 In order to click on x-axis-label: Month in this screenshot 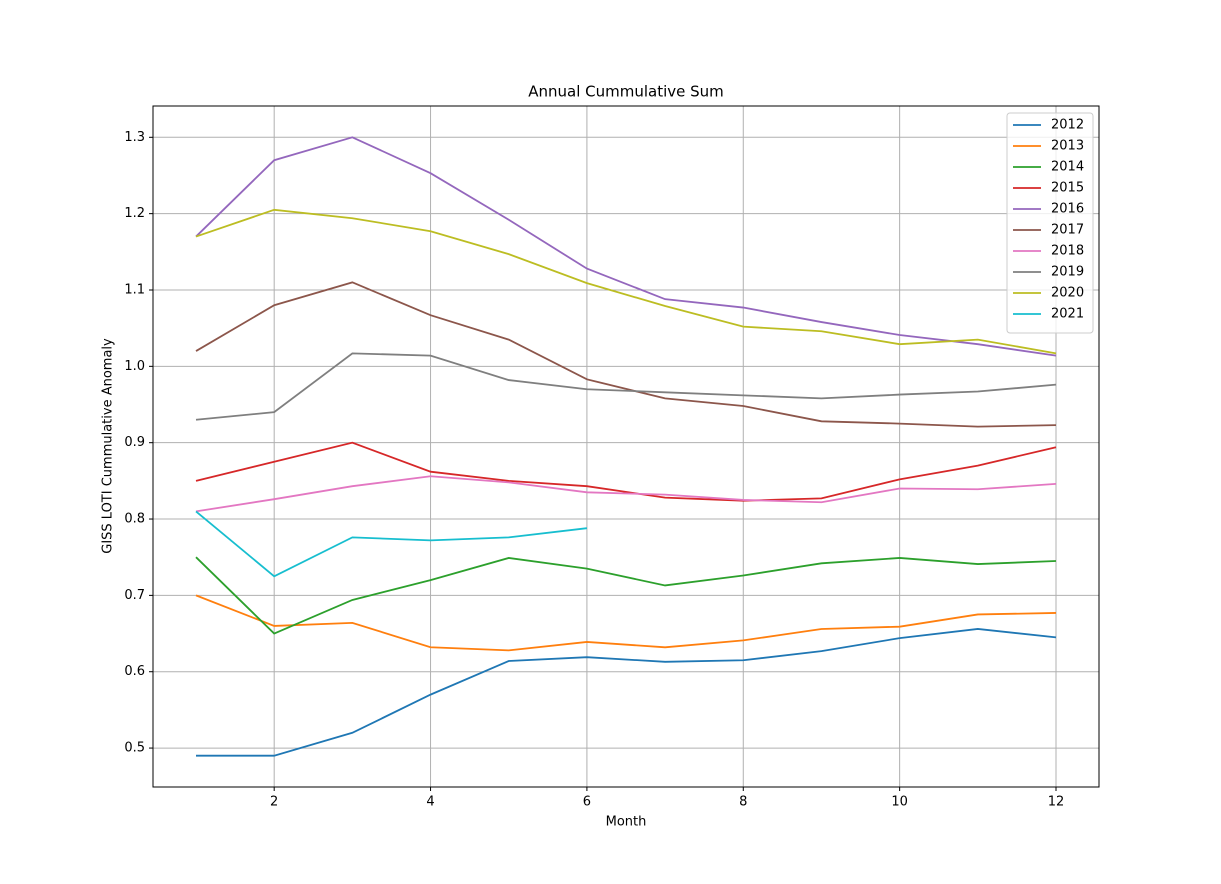, I will do `click(626, 822)`.